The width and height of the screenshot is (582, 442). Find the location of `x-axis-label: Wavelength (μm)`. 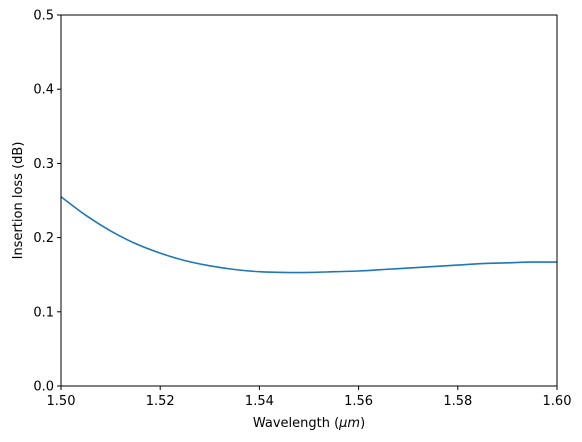

x-axis-label: Wavelength (μm) is located at coordinates (309, 423).